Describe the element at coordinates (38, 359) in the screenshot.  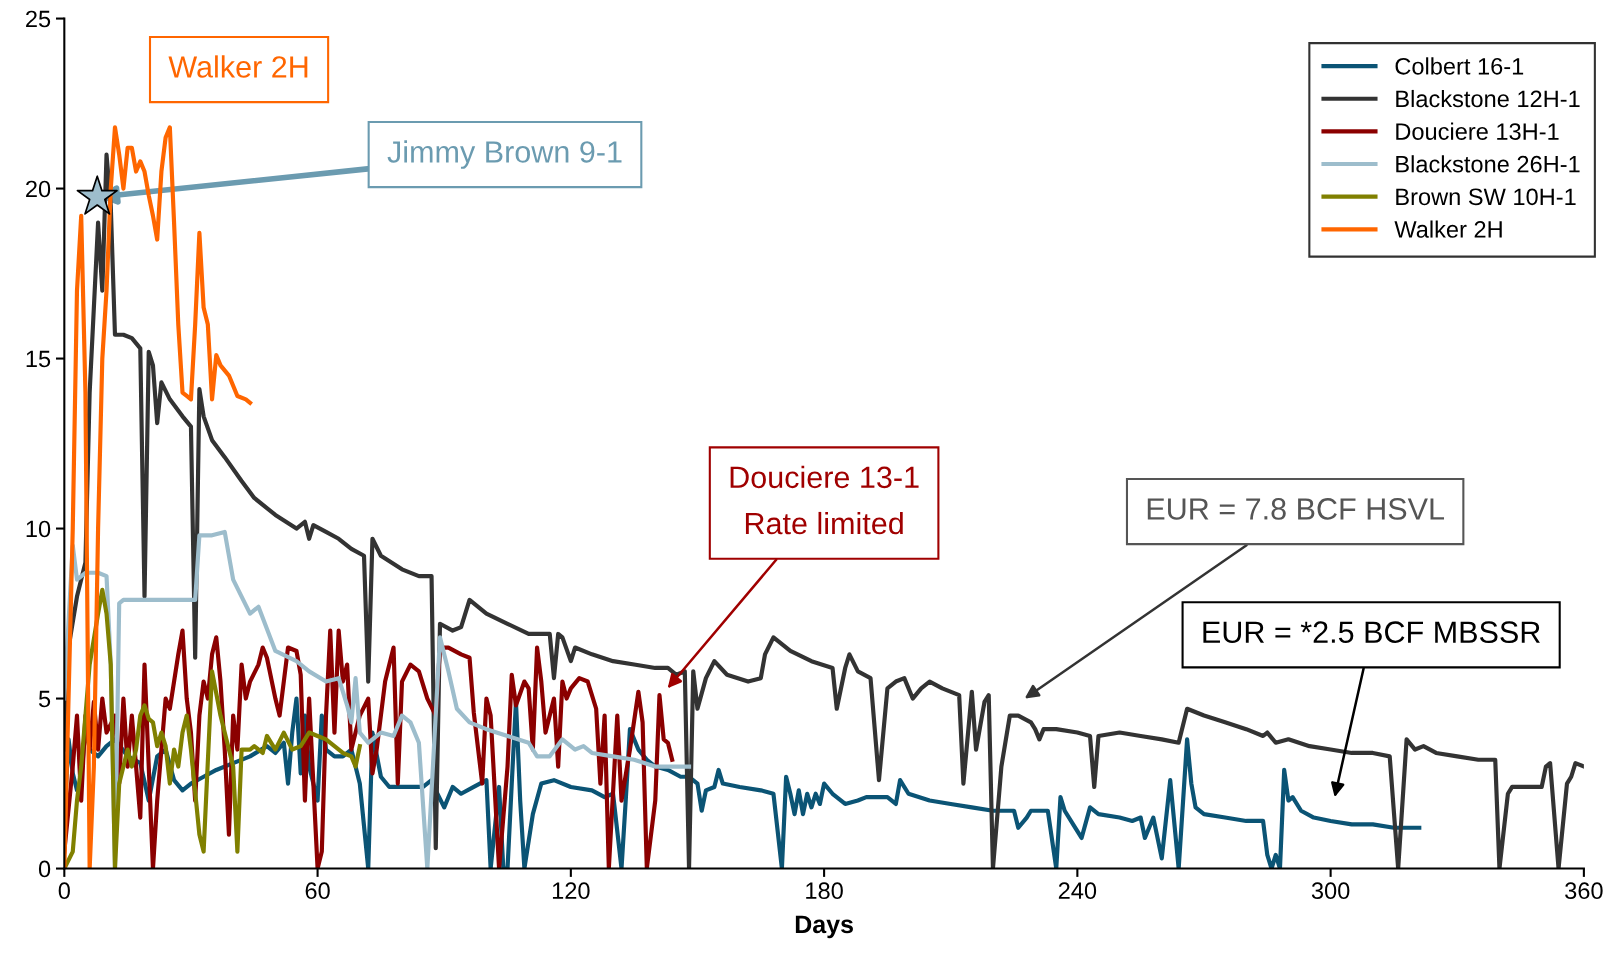
I see `y-tick-label: 15` at that location.